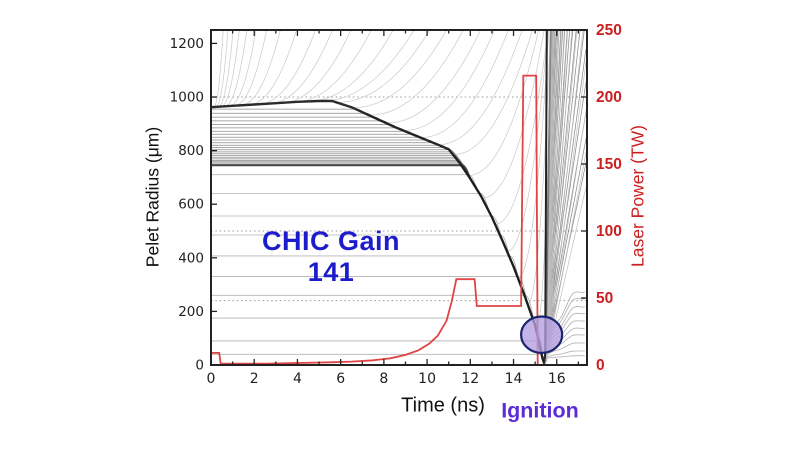  What do you see at coordinates (609, 231) in the screenshot?
I see `svg-text: 100` at bounding box center [609, 231].